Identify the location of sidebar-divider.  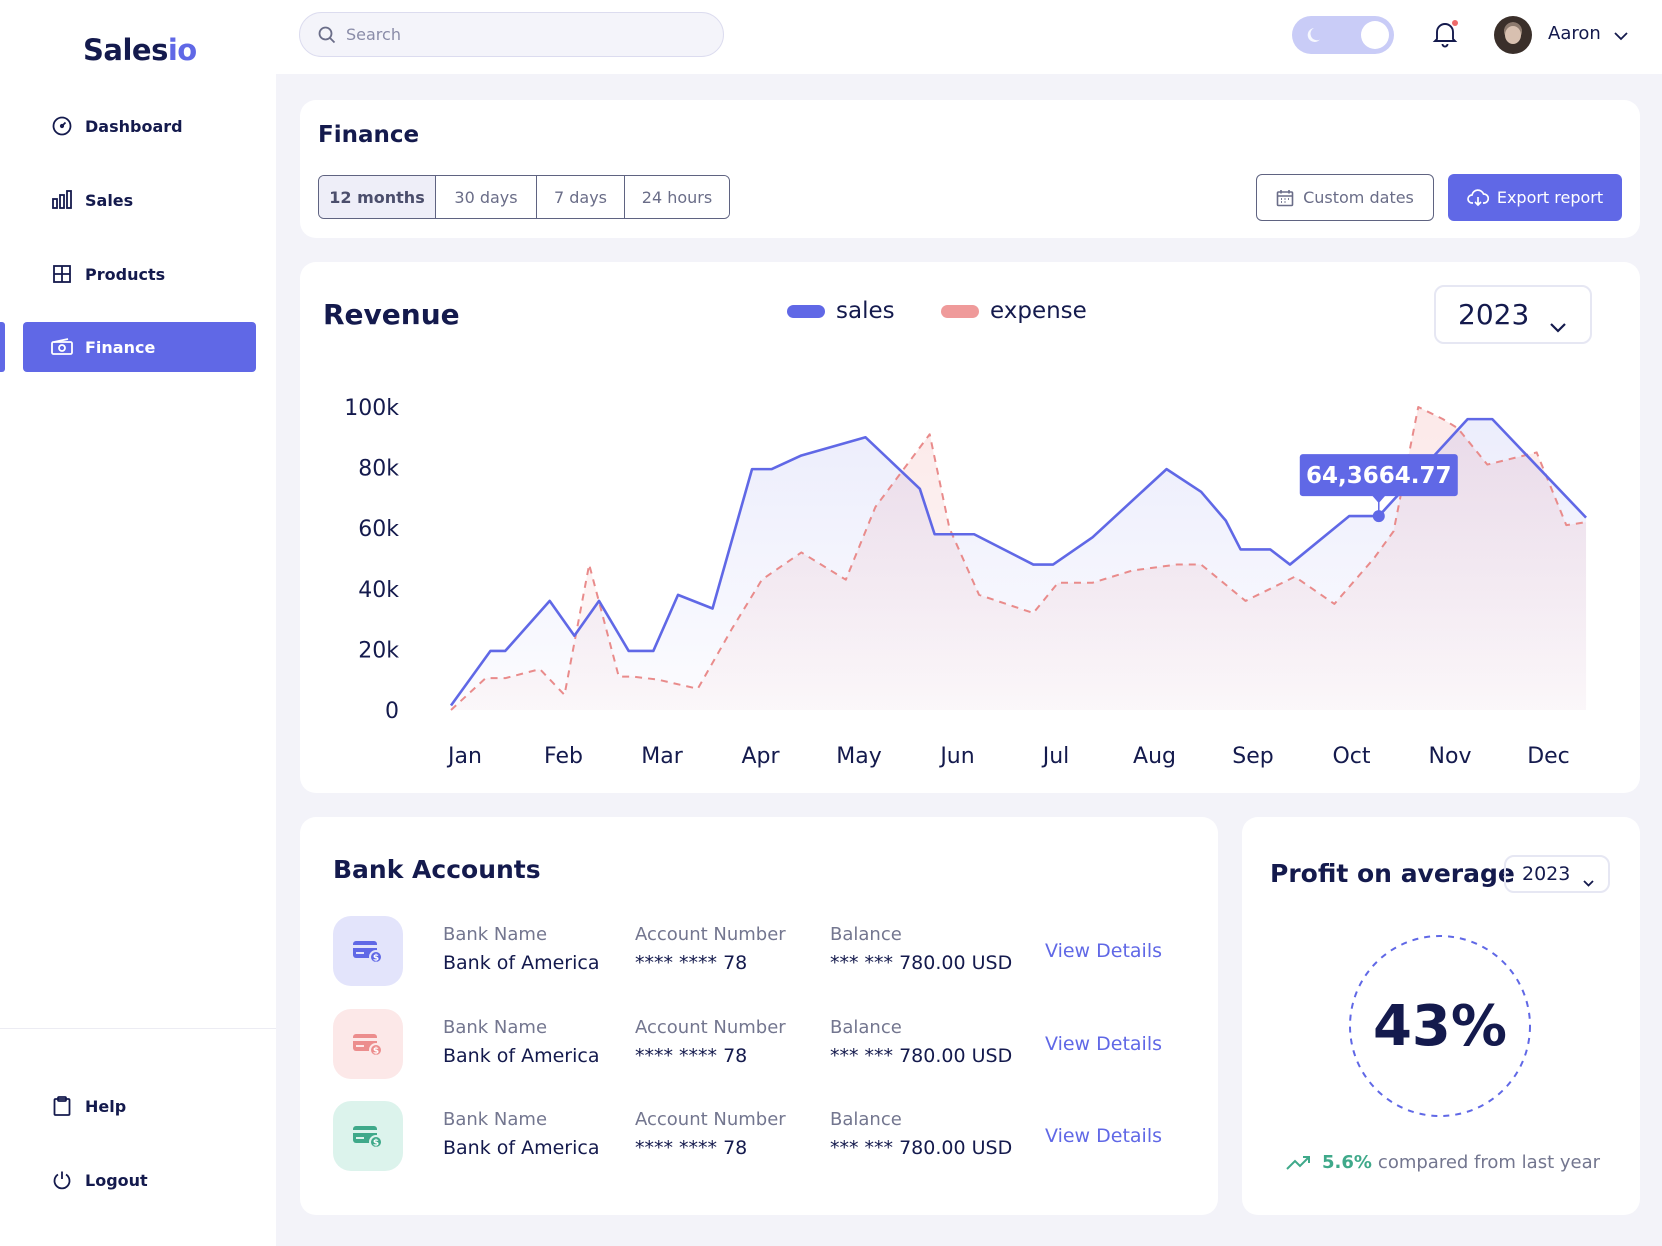
(138, 1028).